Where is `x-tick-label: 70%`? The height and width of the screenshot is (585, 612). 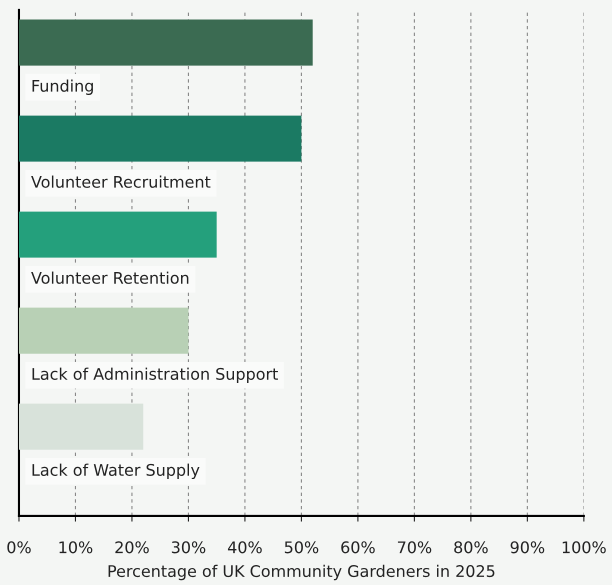
x-tick-label: 70% is located at coordinates (415, 547).